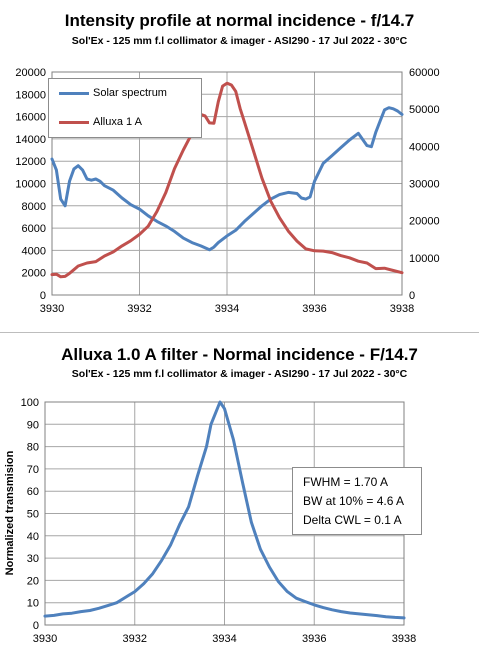 The image size is (479, 664). I want to click on y-axis-title: Normalized transmision, so click(10, 512).